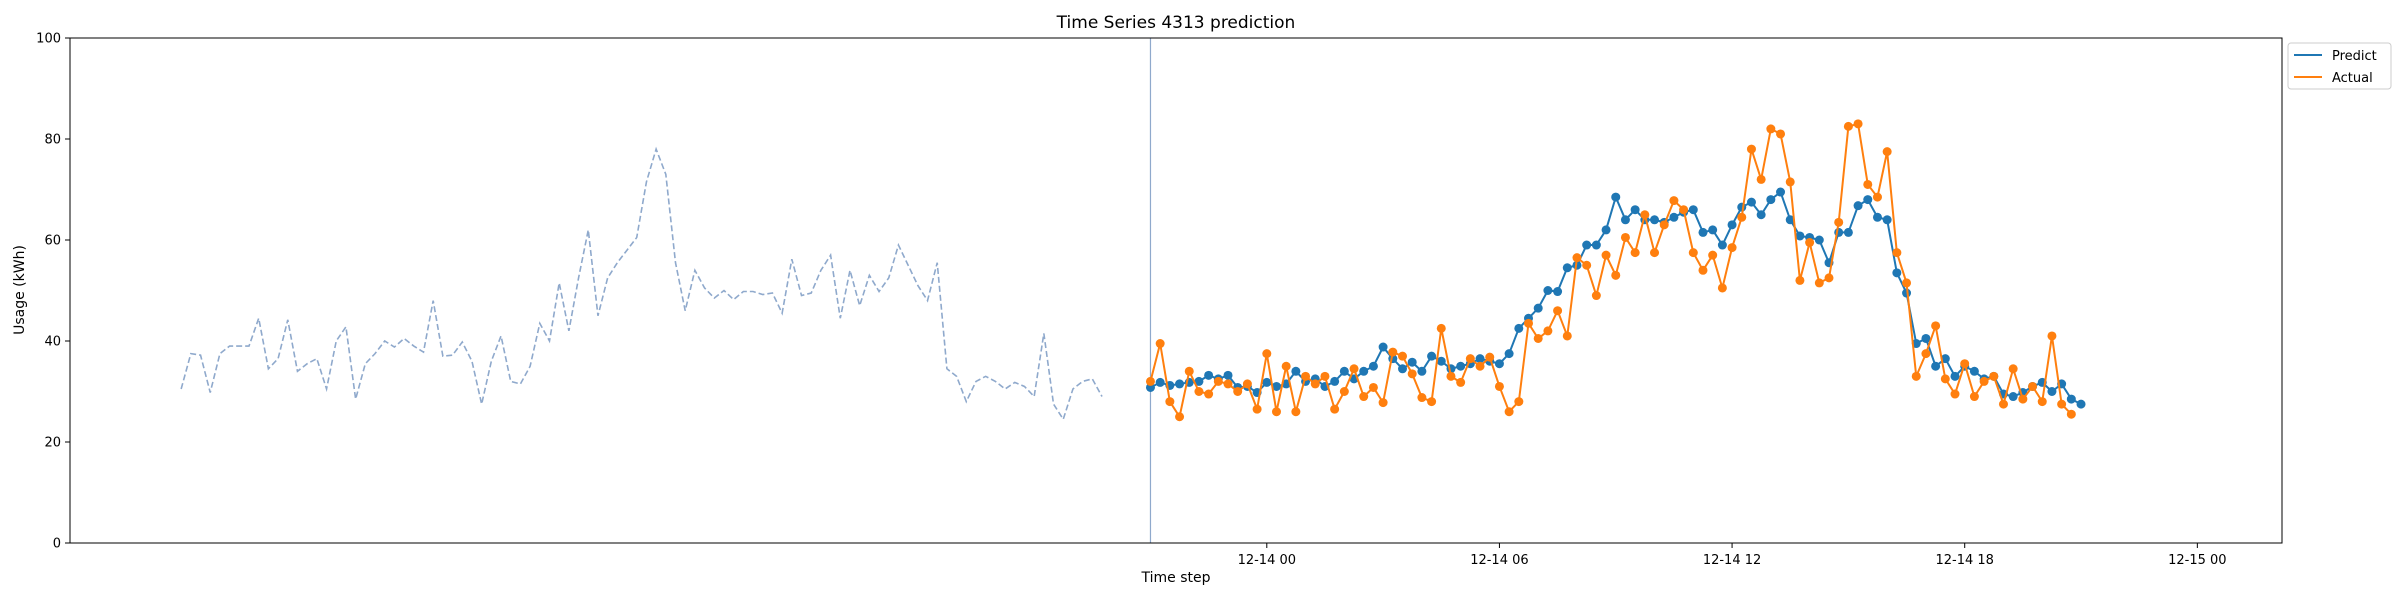  I want to click on x-tick-label: 12-14 06, so click(1499, 560).